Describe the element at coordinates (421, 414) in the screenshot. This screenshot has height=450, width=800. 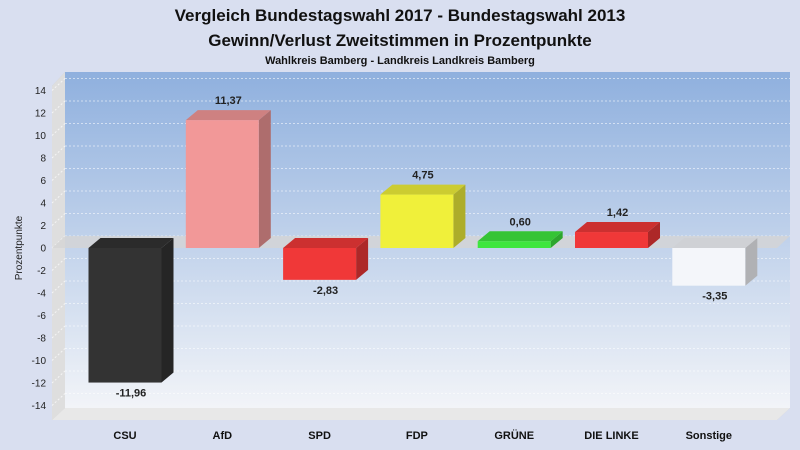
I see `plot-floor` at that location.